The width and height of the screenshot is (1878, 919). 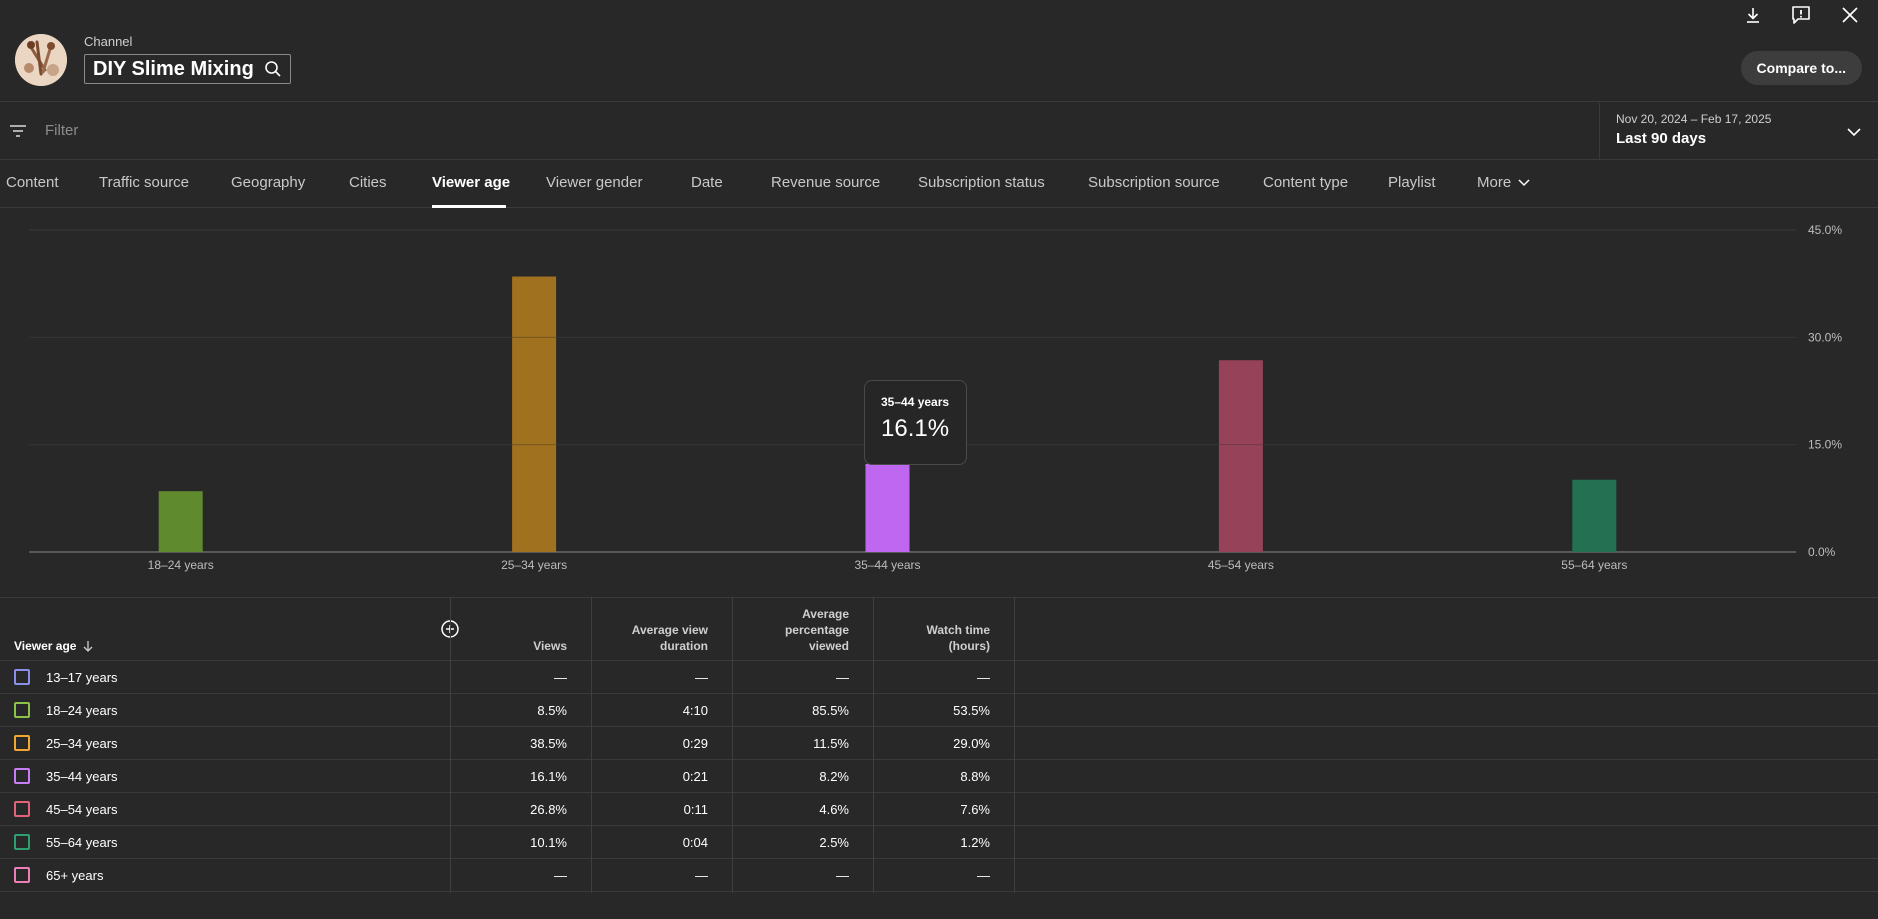 I want to click on active-tab-indicator, so click(x=469, y=206).